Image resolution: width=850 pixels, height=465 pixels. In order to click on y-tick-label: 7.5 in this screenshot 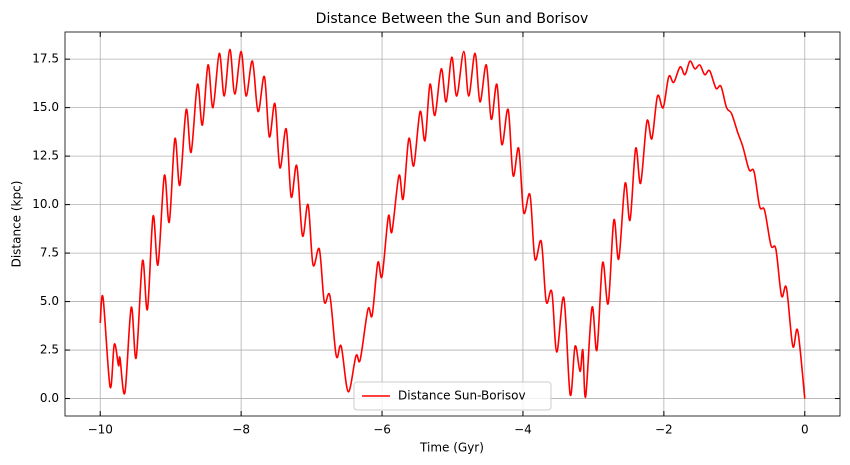, I will do `click(49, 253)`.